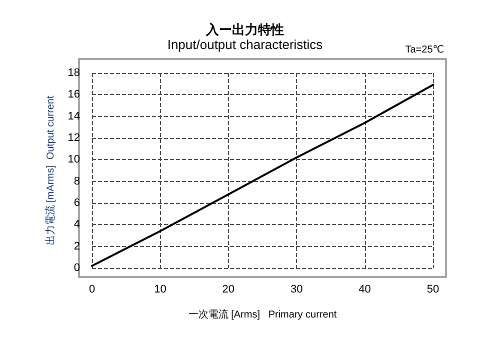  I want to click on text: Ta=25℃, so click(424, 50).